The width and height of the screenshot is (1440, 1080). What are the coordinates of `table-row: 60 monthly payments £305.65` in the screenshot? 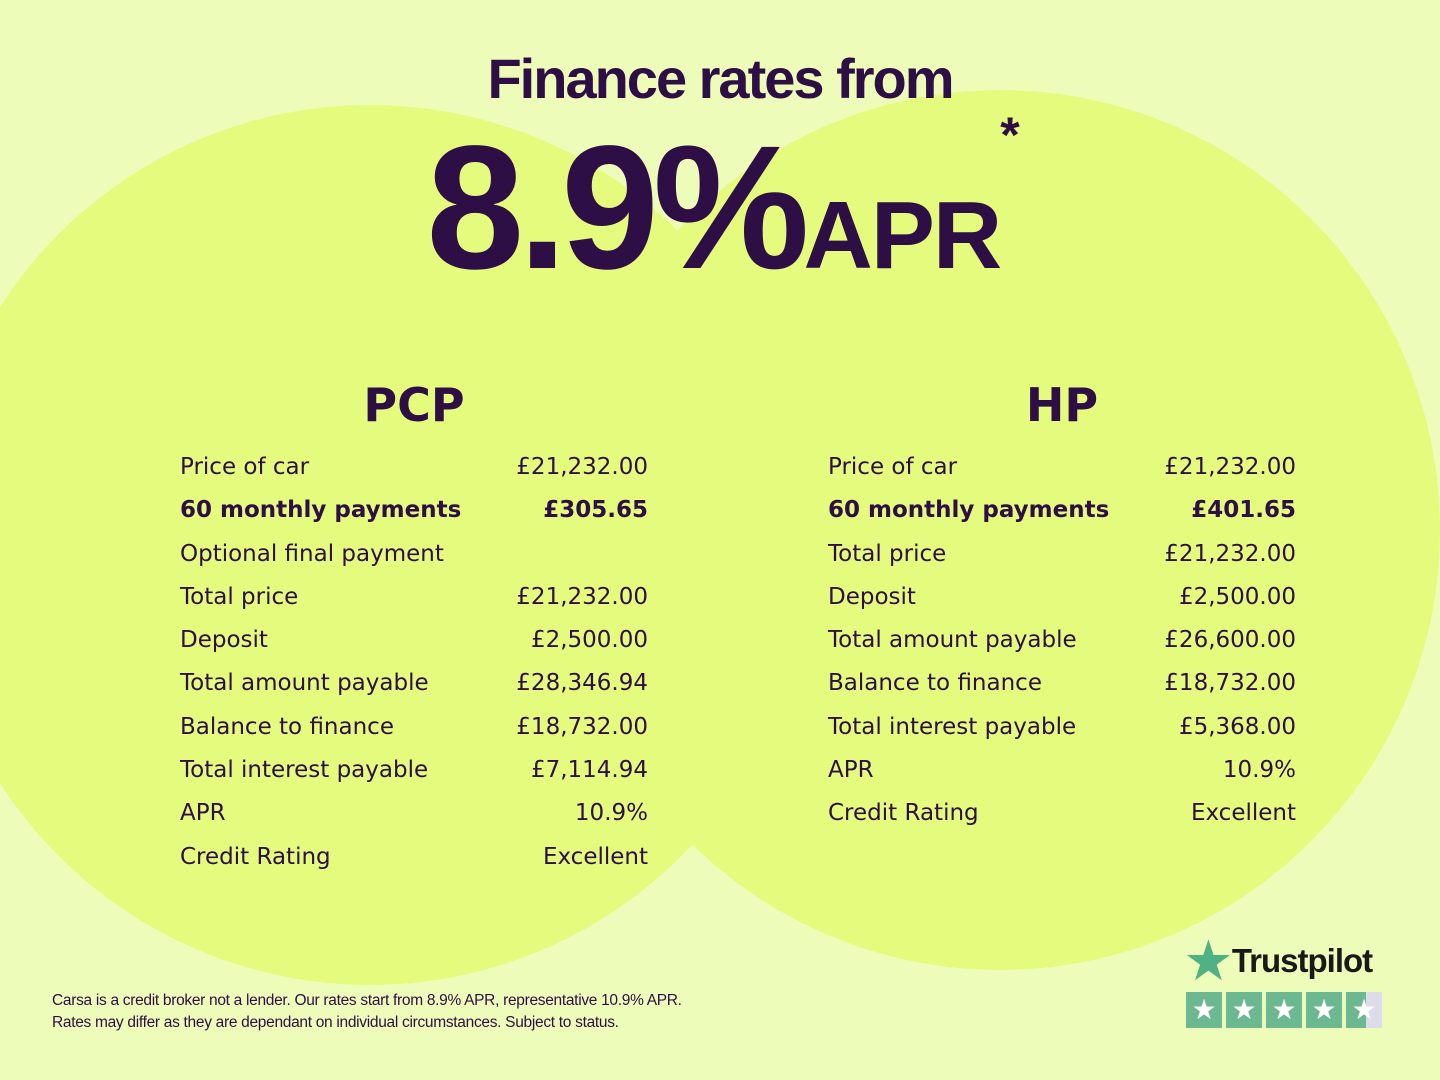 It's located at (414, 516).